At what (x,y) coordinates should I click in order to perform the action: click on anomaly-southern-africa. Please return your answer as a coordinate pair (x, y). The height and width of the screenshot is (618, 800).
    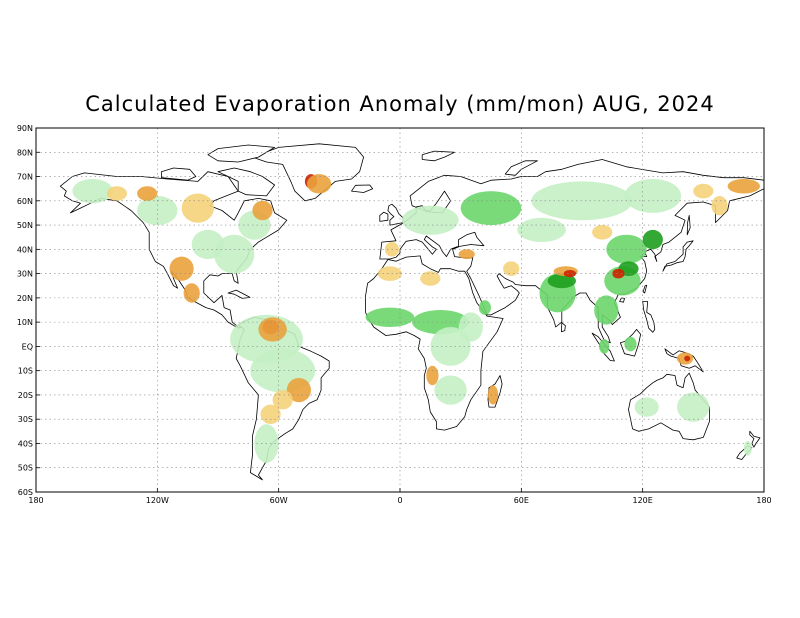
    Looking at the image, I should click on (450, 390).